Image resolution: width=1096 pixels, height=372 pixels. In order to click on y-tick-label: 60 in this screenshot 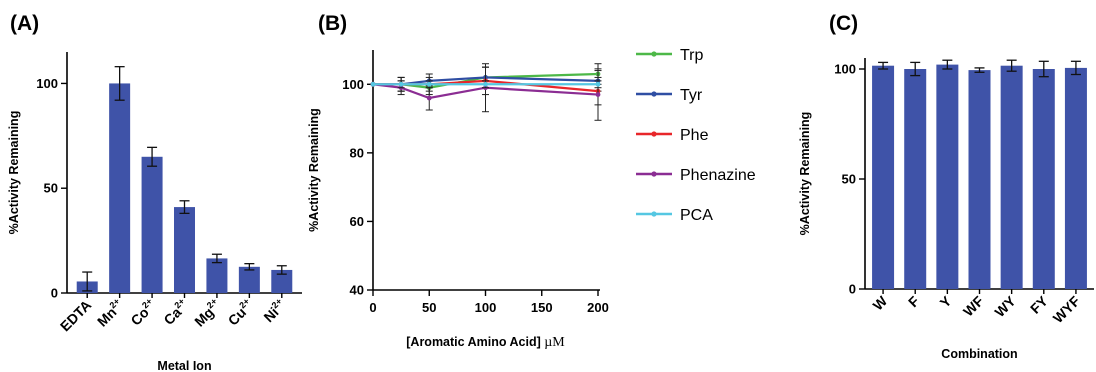, I will do `click(357, 221)`.